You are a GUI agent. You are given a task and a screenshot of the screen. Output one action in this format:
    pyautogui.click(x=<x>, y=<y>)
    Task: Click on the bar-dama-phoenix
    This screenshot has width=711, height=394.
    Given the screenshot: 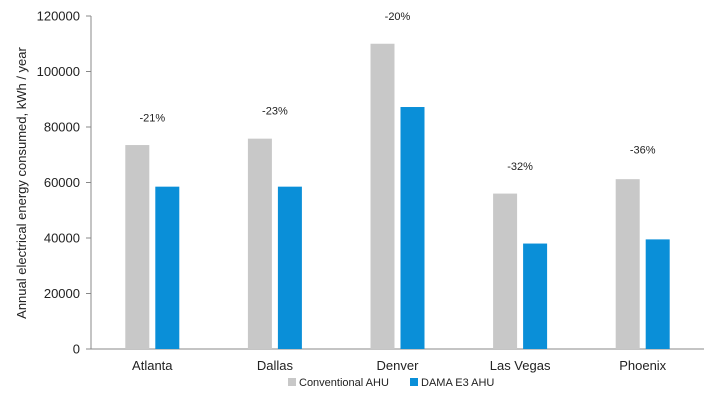 What is the action you would take?
    pyautogui.click(x=657, y=294)
    